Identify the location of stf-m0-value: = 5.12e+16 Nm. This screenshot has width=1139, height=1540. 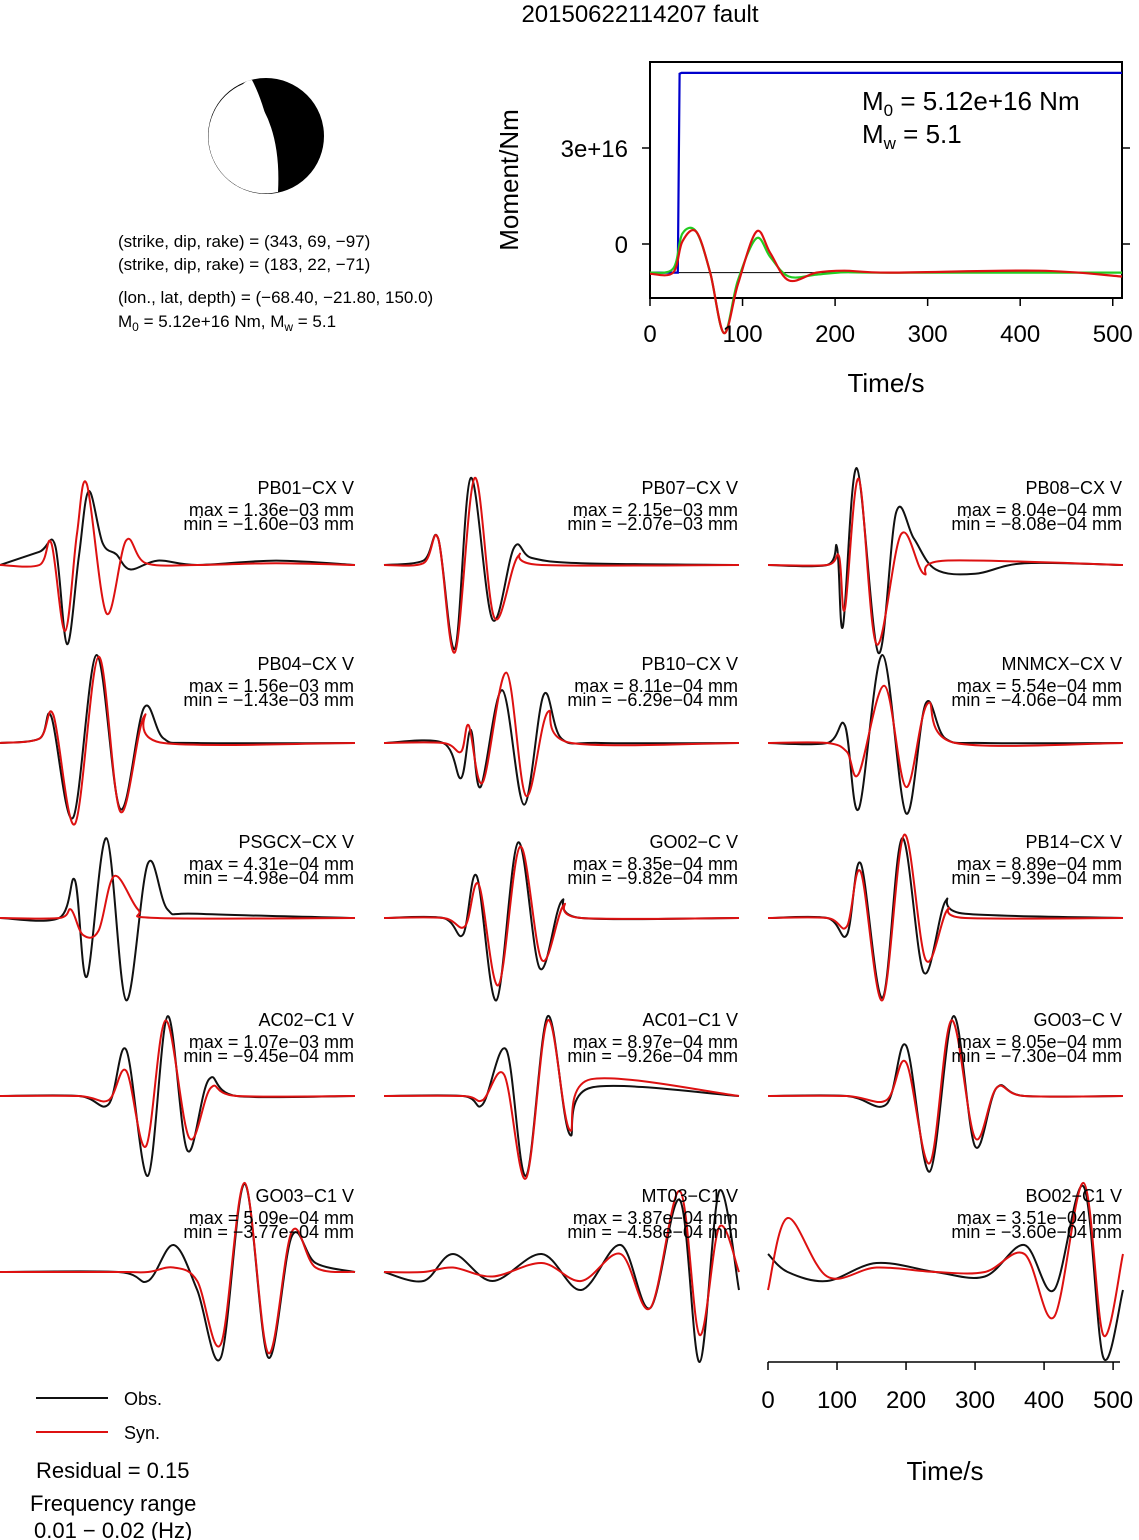
(986, 101).